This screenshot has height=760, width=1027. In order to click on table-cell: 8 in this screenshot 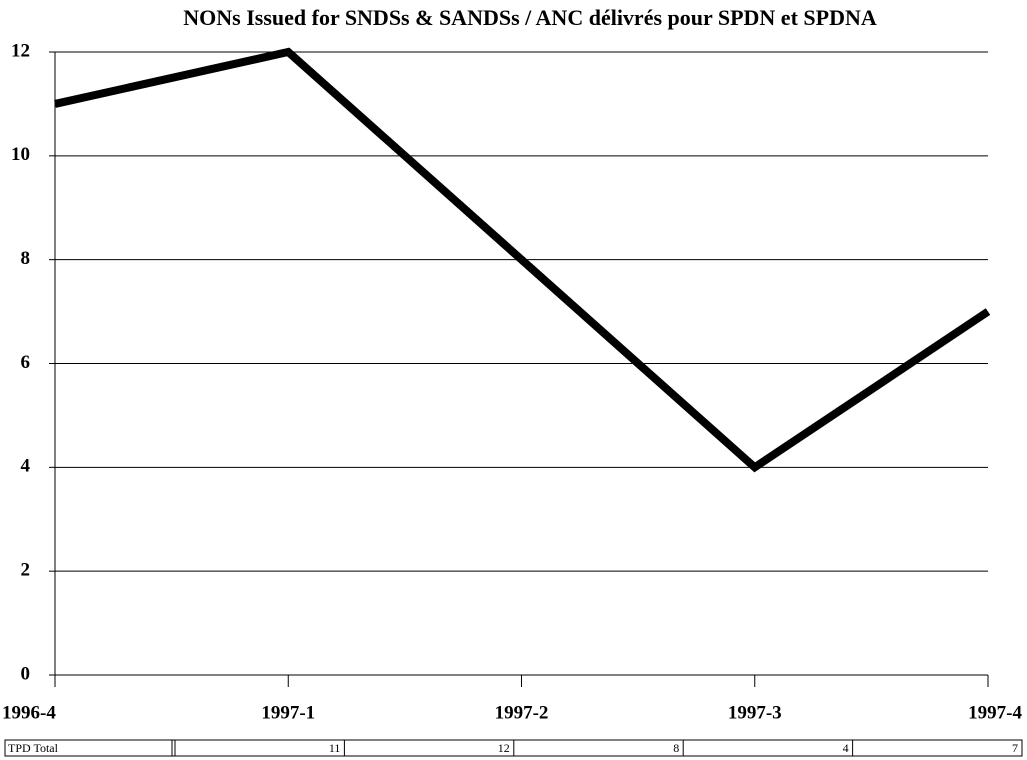, I will do `click(676, 748)`.